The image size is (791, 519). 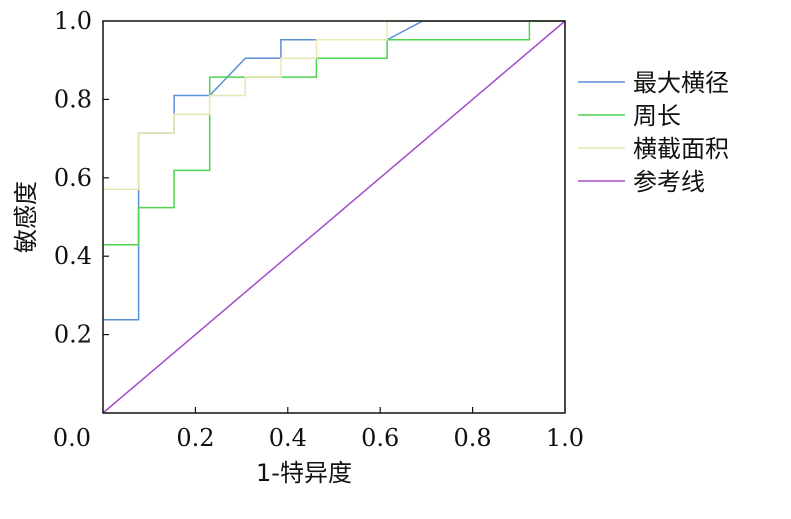 I want to click on legend-label: 横截面积, so click(x=681, y=149).